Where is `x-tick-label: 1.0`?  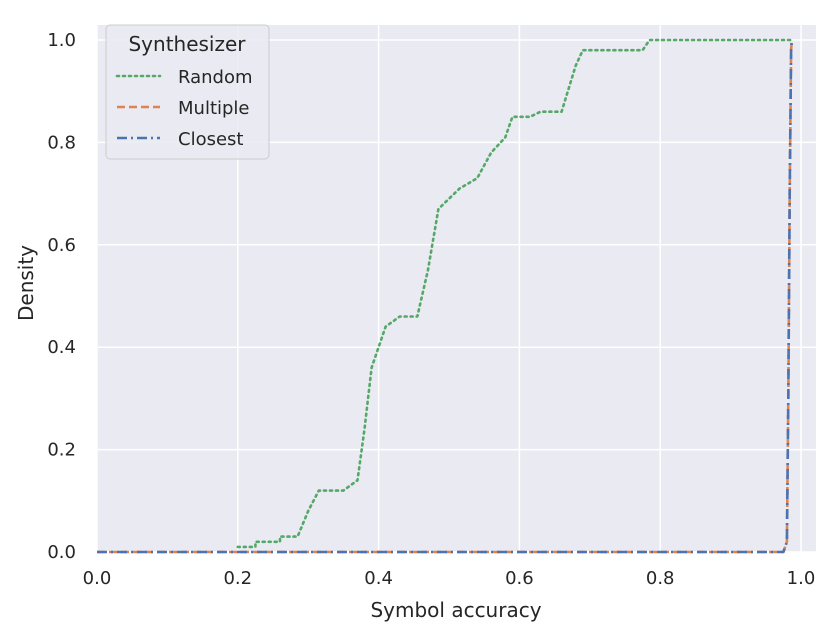 x-tick-label: 1.0 is located at coordinates (801, 578).